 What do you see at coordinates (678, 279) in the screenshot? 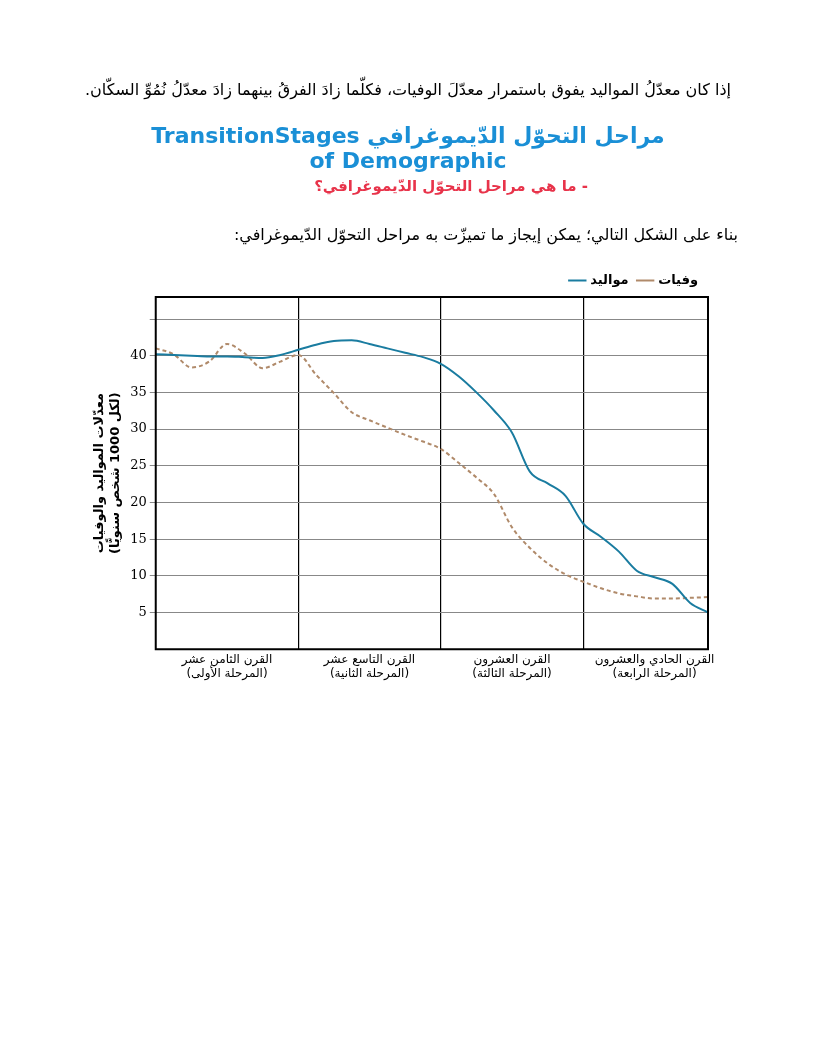
I see `legend-label: وفيات` at bounding box center [678, 279].